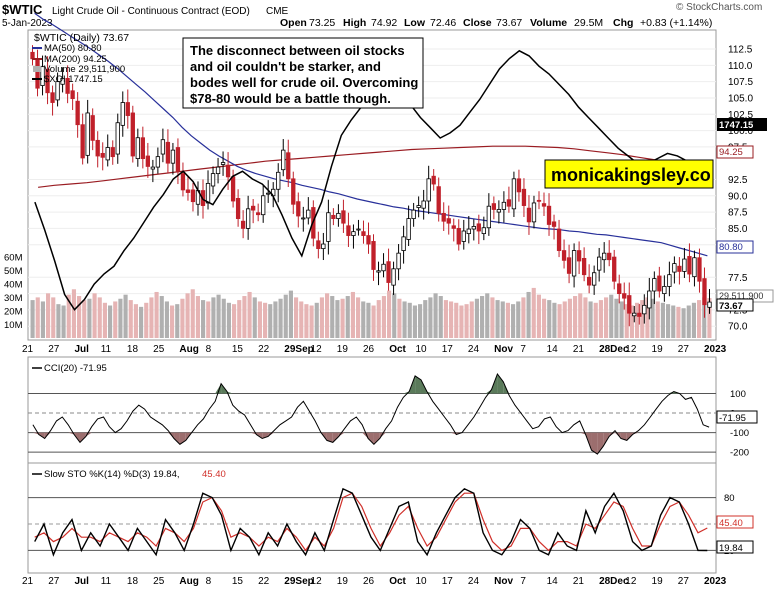  I want to click on volume-tick-label: 50M, so click(13, 271).